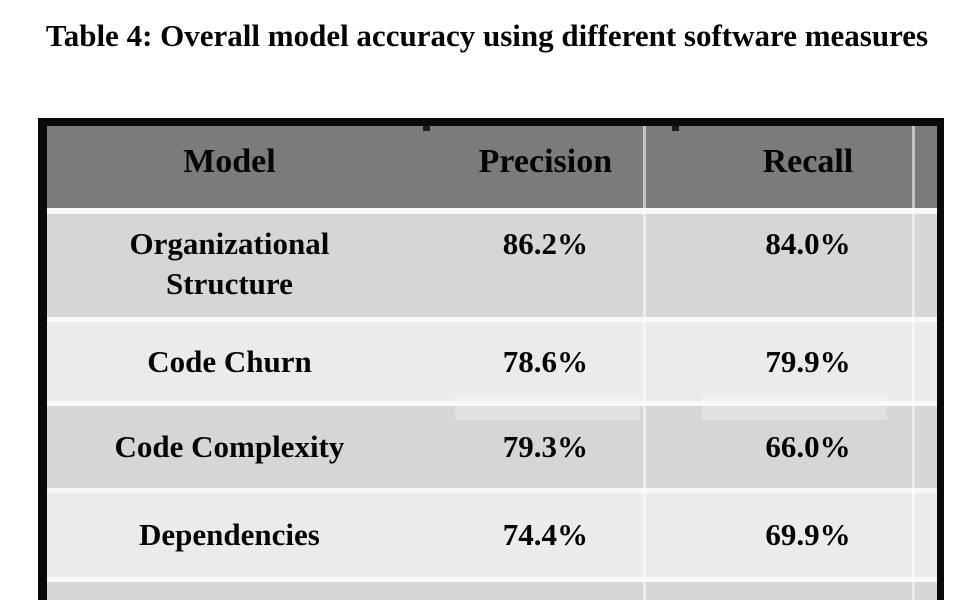 The image size is (974, 600). What do you see at coordinates (808, 535) in the screenshot?
I see `recall-value-cell: 69.9%` at bounding box center [808, 535].